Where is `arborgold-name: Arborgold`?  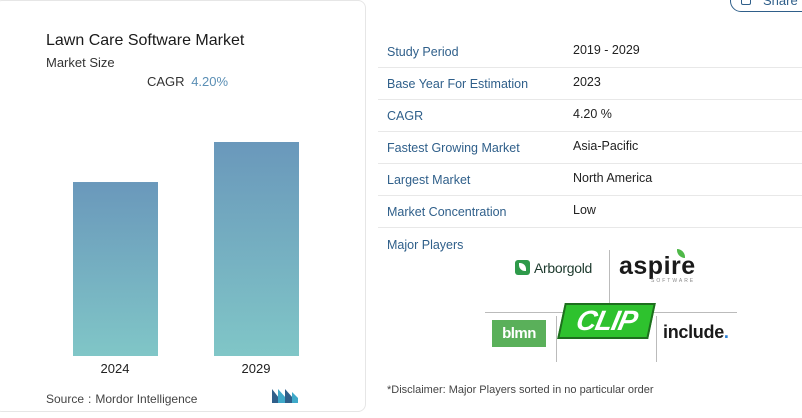
arborgold-name: Arborgold is located at coordinates (563, 268).